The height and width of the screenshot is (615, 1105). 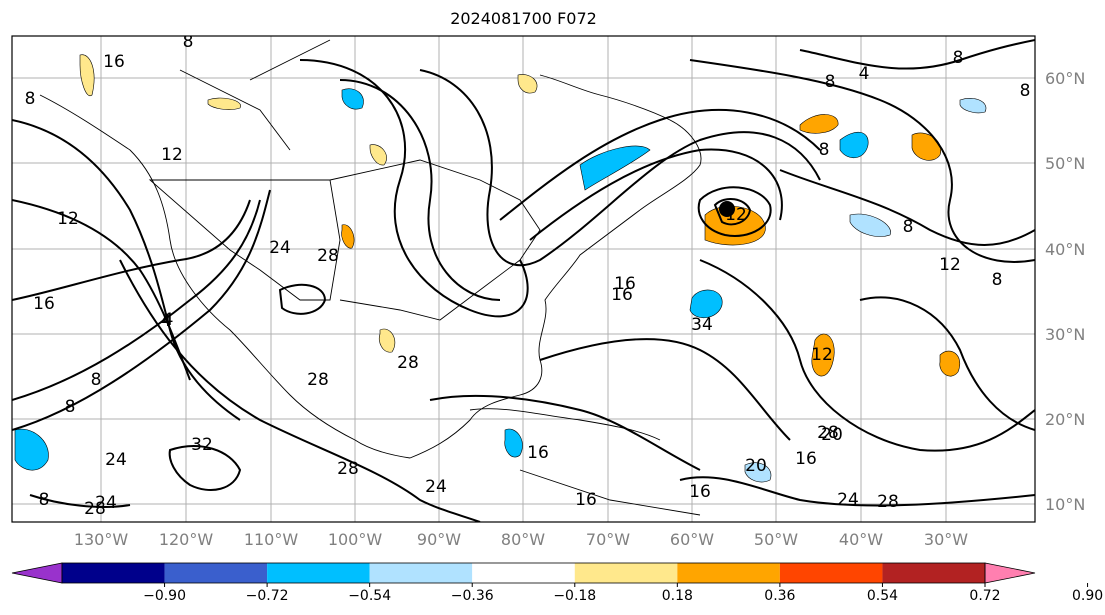 I want to click on colorbar-extend-low, so click(x=37, y=573).